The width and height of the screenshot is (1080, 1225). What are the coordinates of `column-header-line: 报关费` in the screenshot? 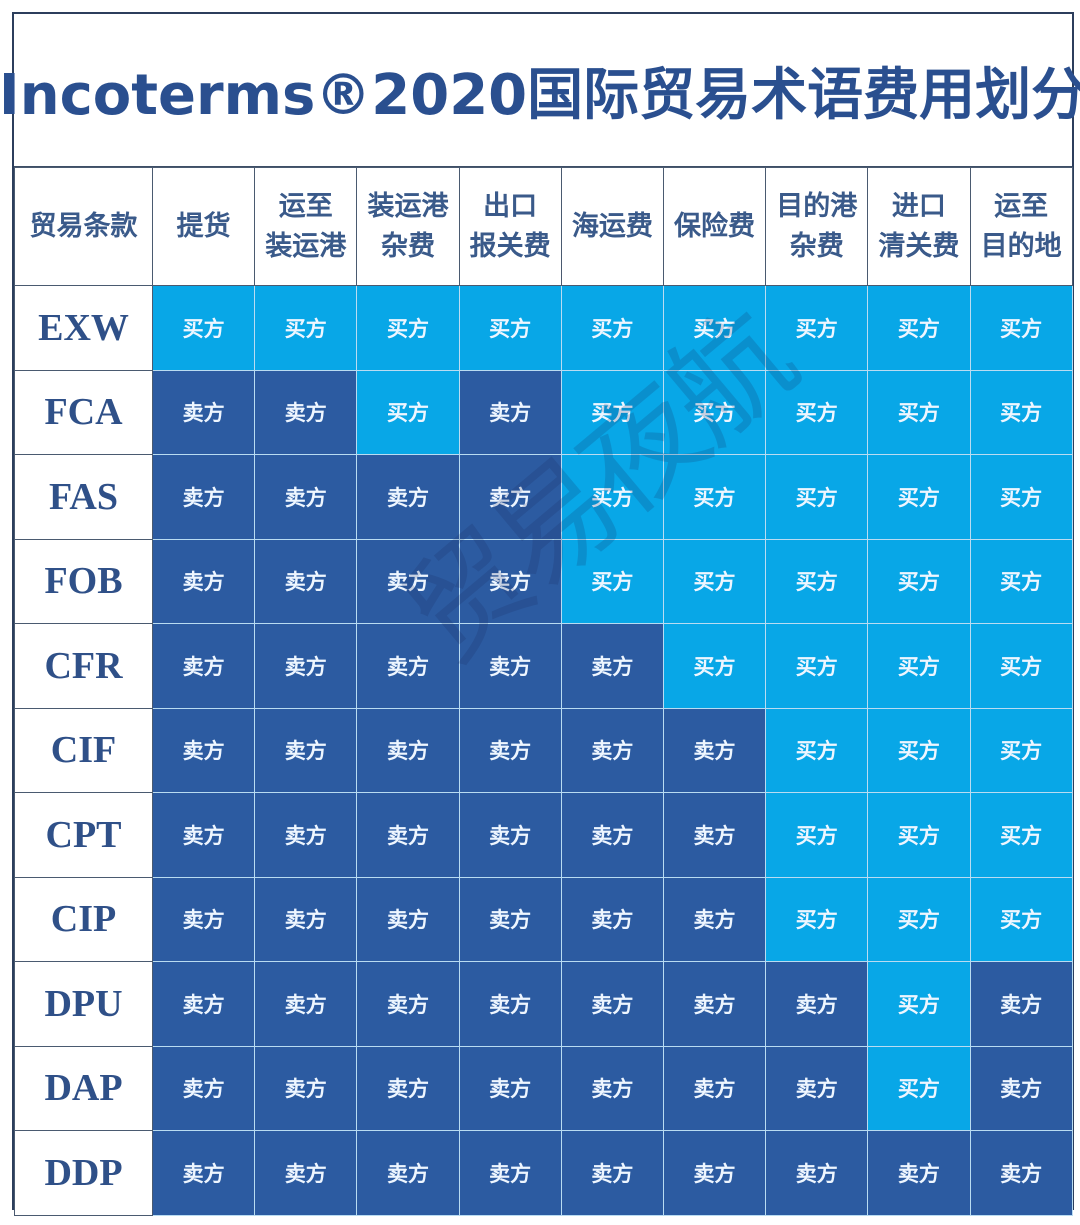 It's located at (510, 246).